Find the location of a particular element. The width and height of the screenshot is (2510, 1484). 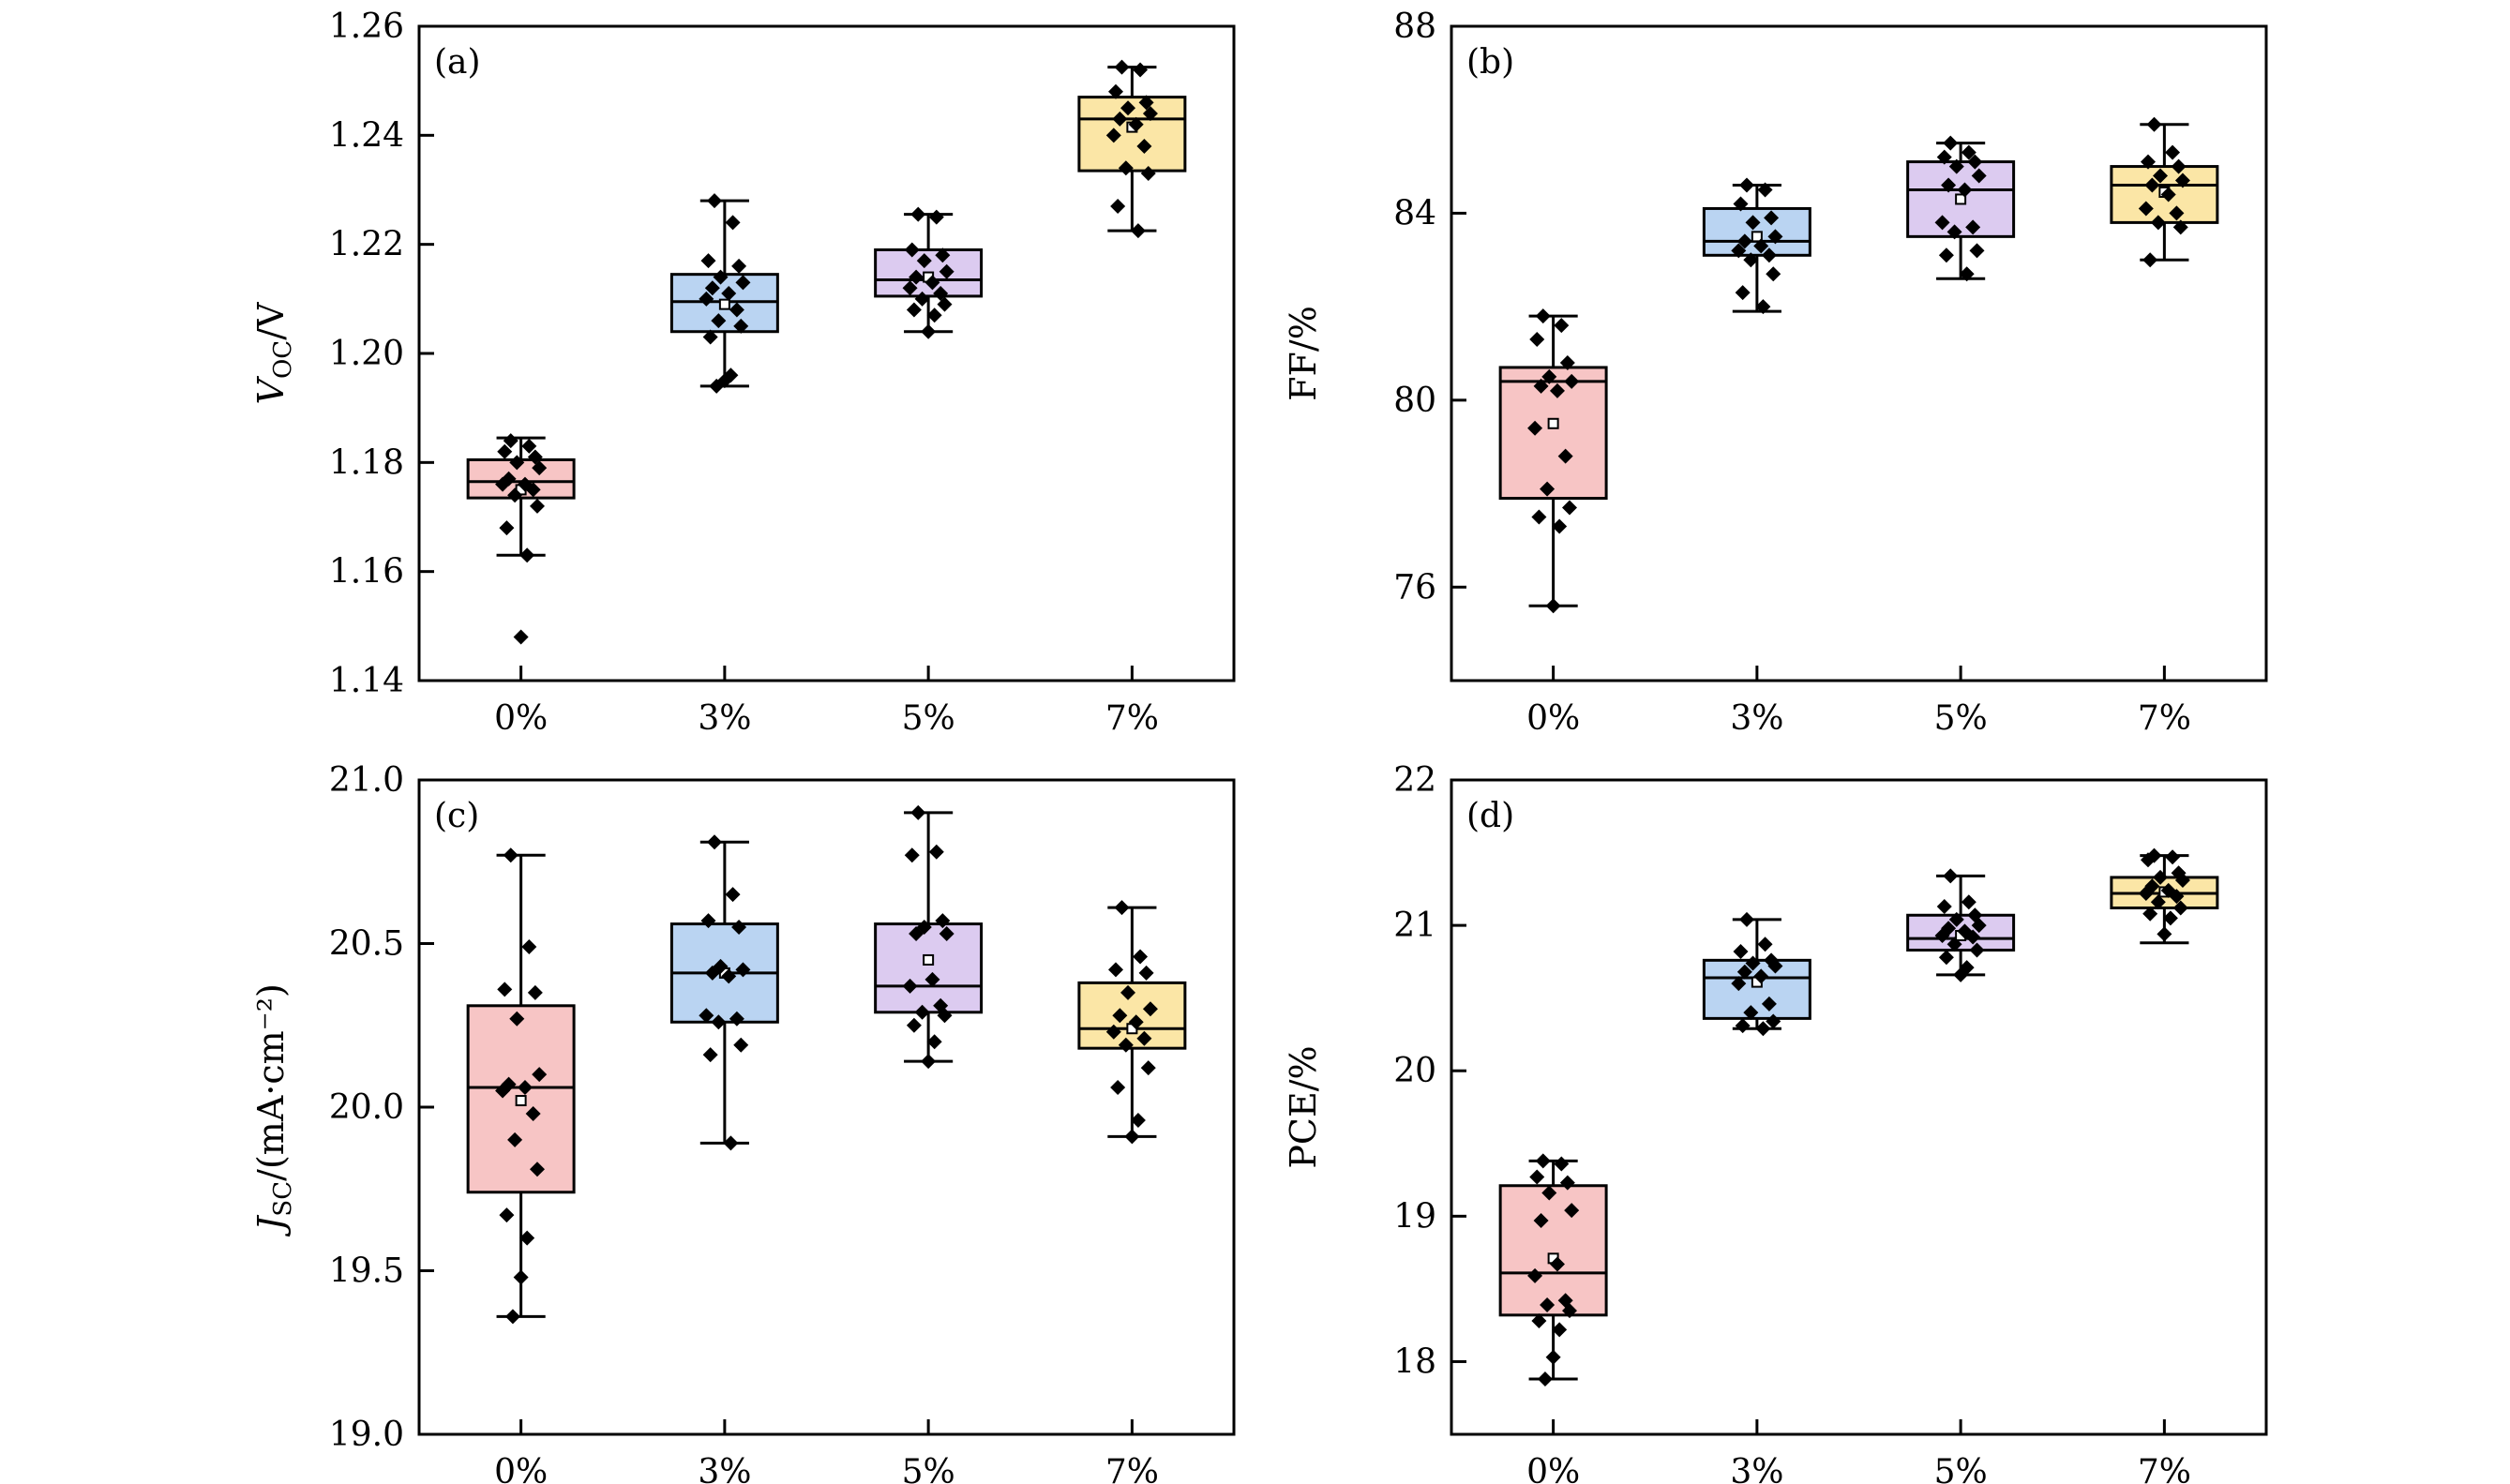

x-tick-label: 3% is located at coordinates (724, 718).